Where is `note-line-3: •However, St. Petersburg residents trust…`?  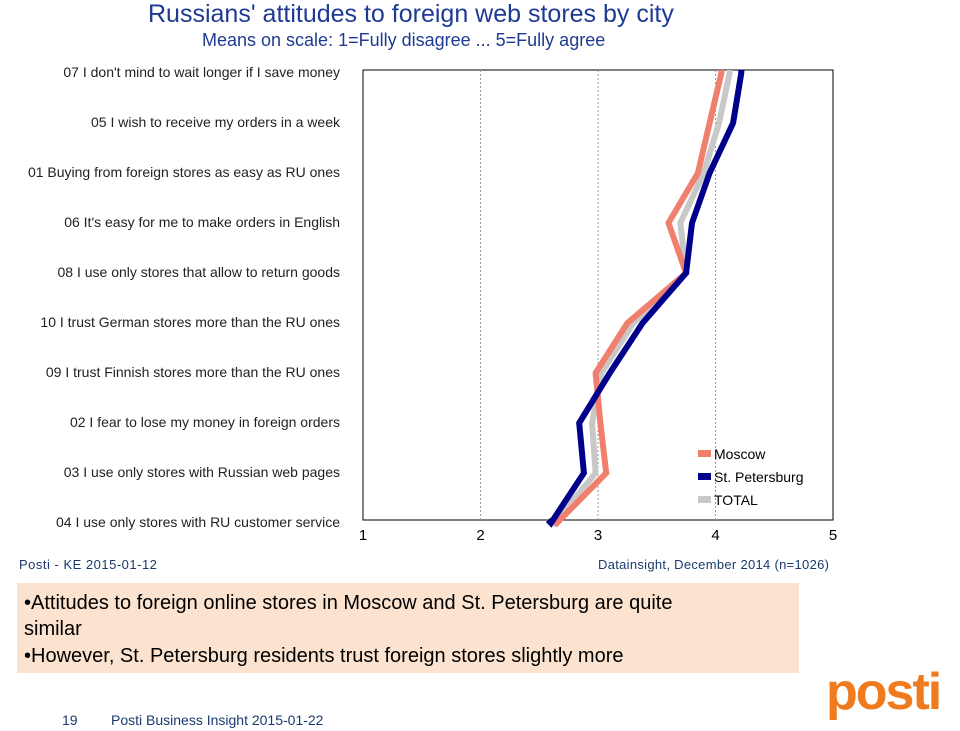
note-line-3: •However, St. Petersburg residents trust… is located at coordinates (324, 656).